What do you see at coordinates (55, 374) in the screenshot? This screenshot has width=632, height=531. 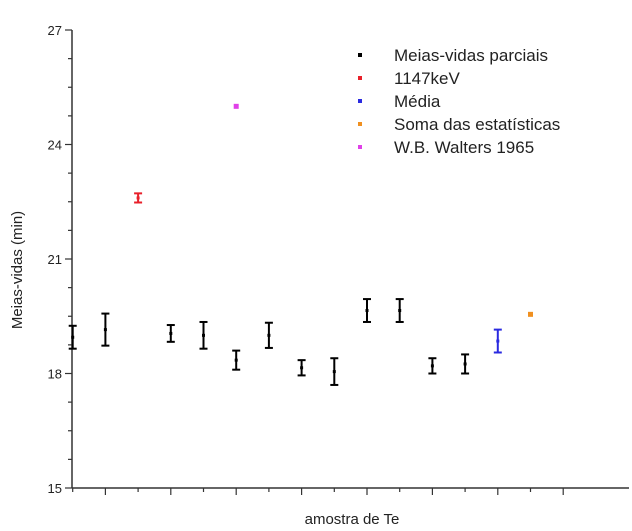 I see `y-tick-label: 18` at bounding box center [55, 374].